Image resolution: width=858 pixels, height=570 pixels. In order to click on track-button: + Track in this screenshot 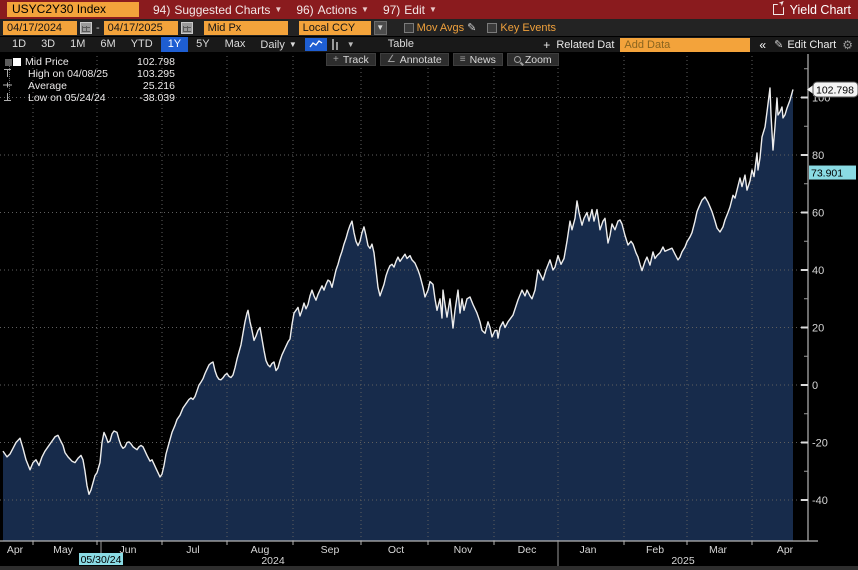, I will do `click(351, 59)`.